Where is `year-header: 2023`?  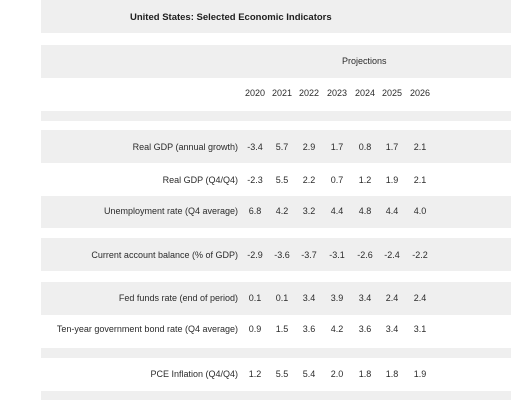
year-header: 2023 is located at coordinates (337, 93).